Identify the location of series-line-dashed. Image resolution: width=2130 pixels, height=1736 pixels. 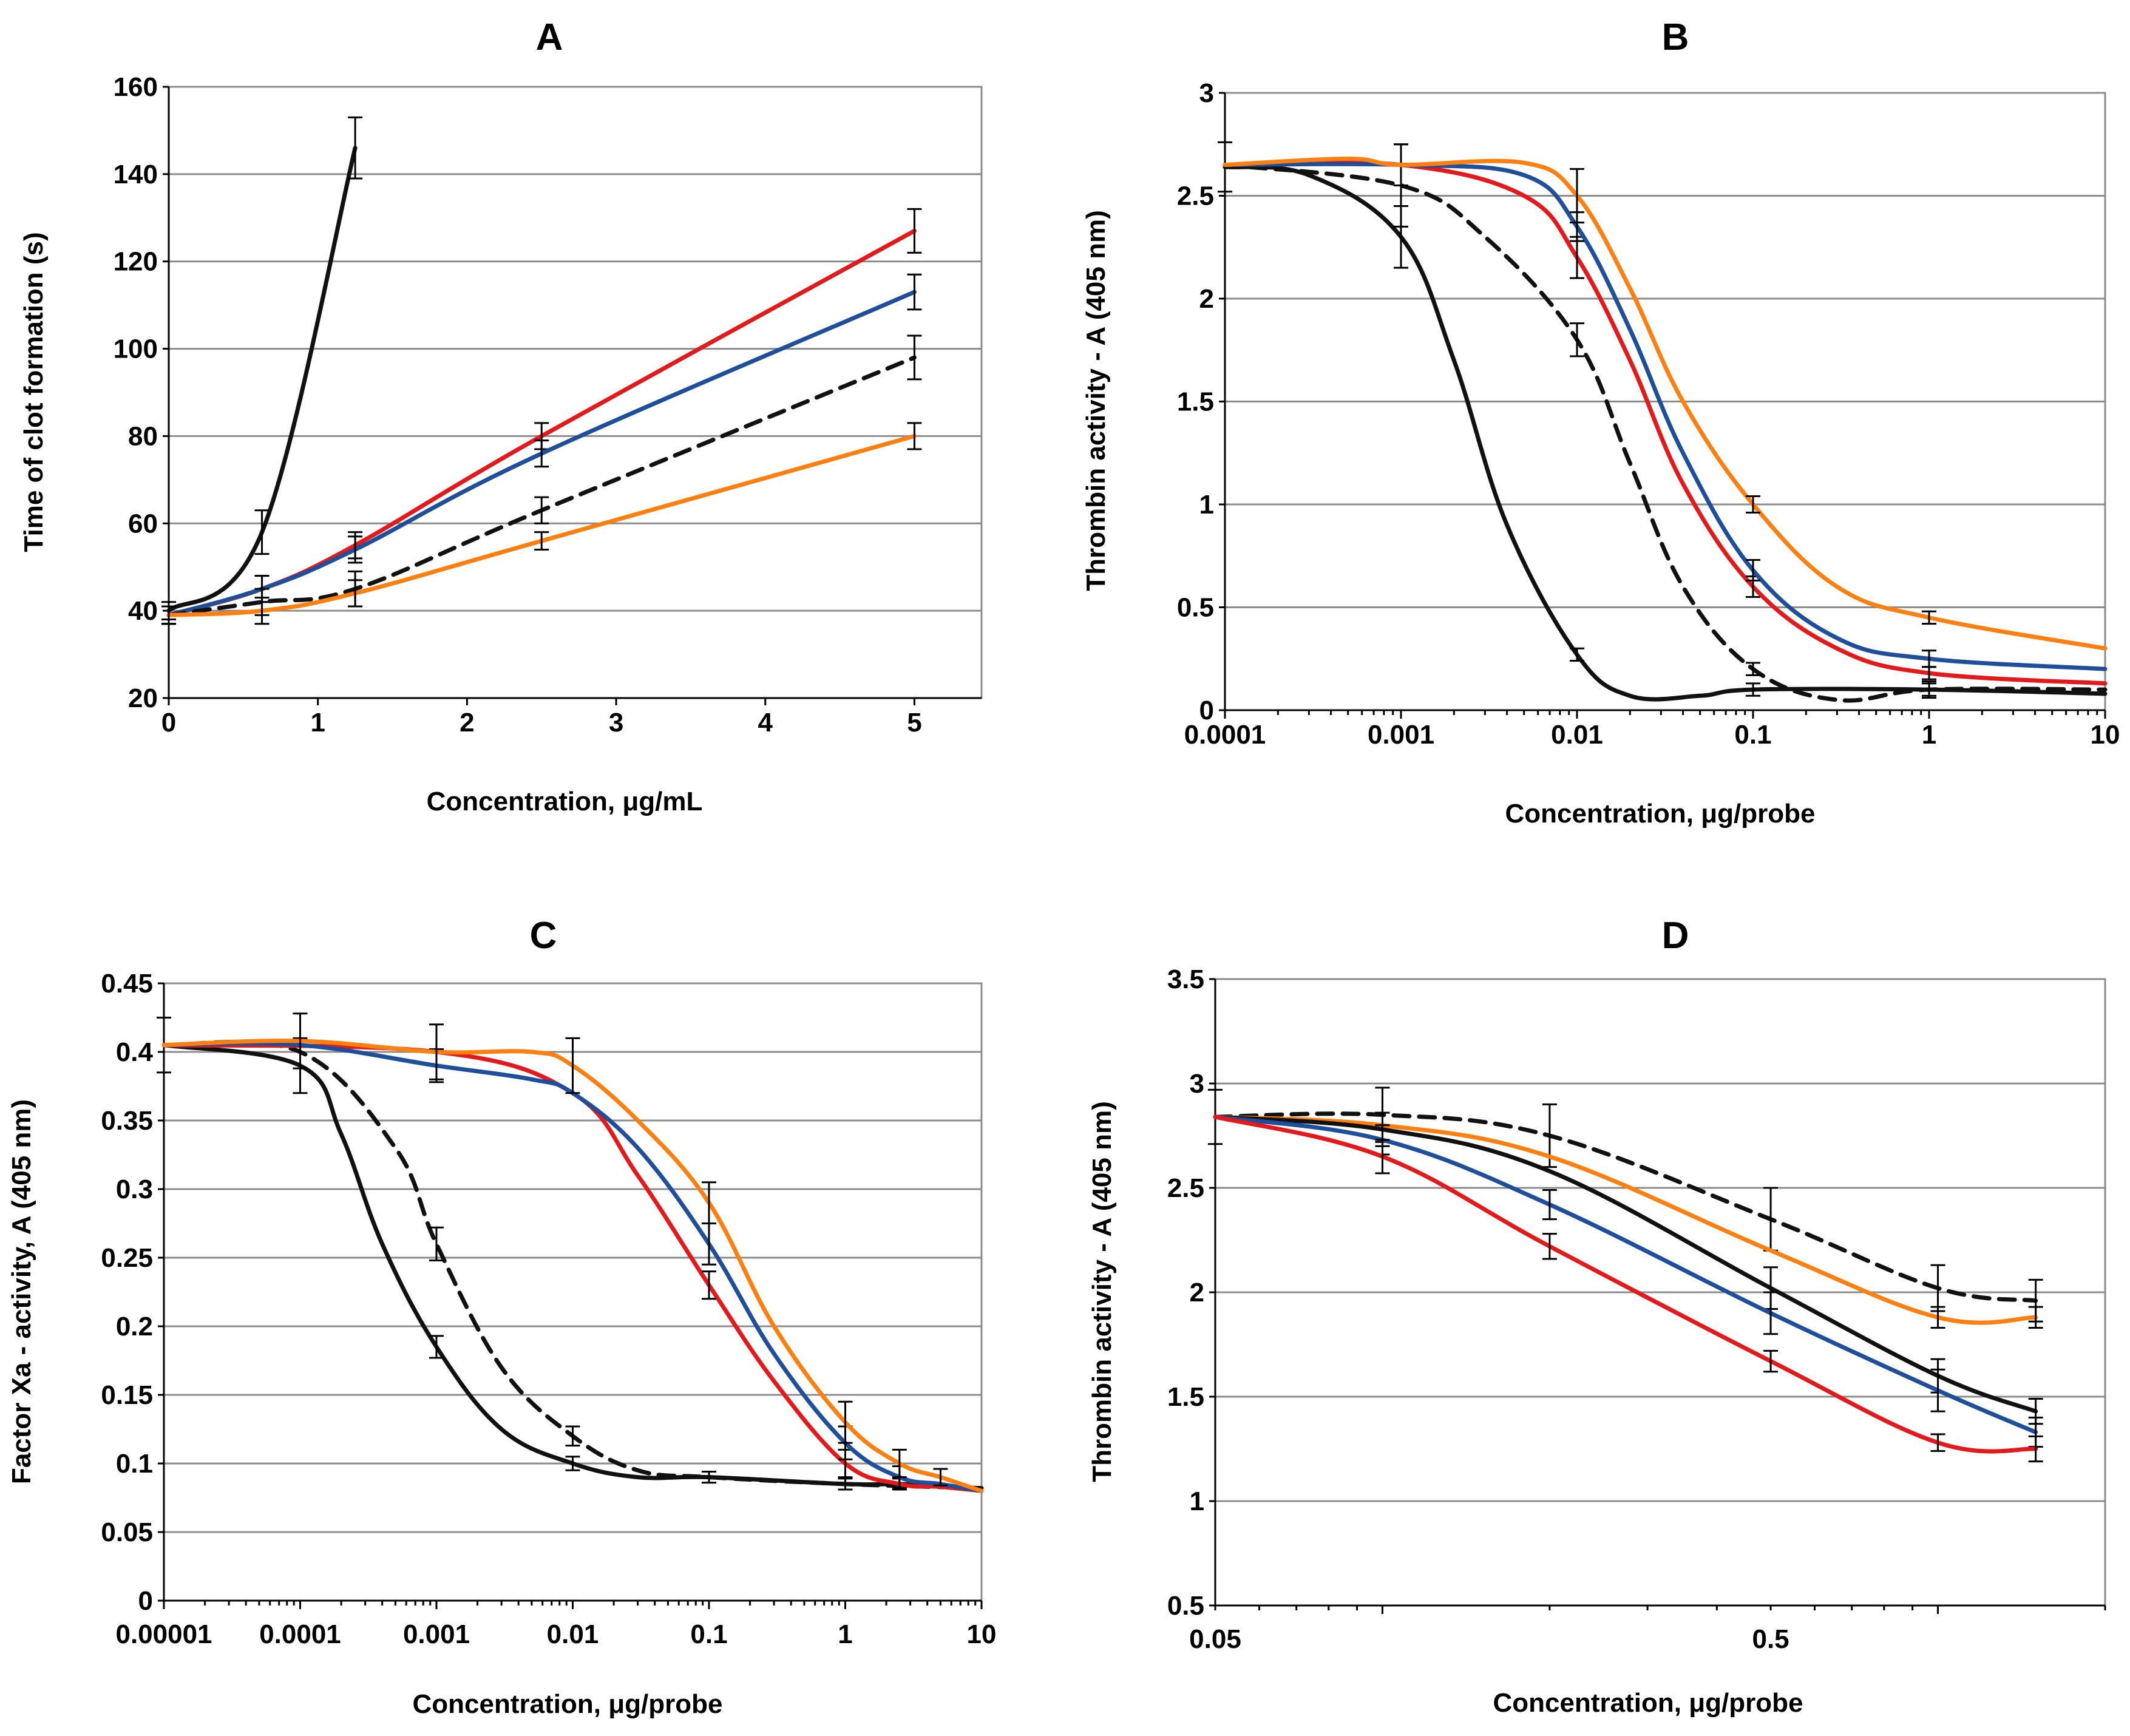
(541, 486).